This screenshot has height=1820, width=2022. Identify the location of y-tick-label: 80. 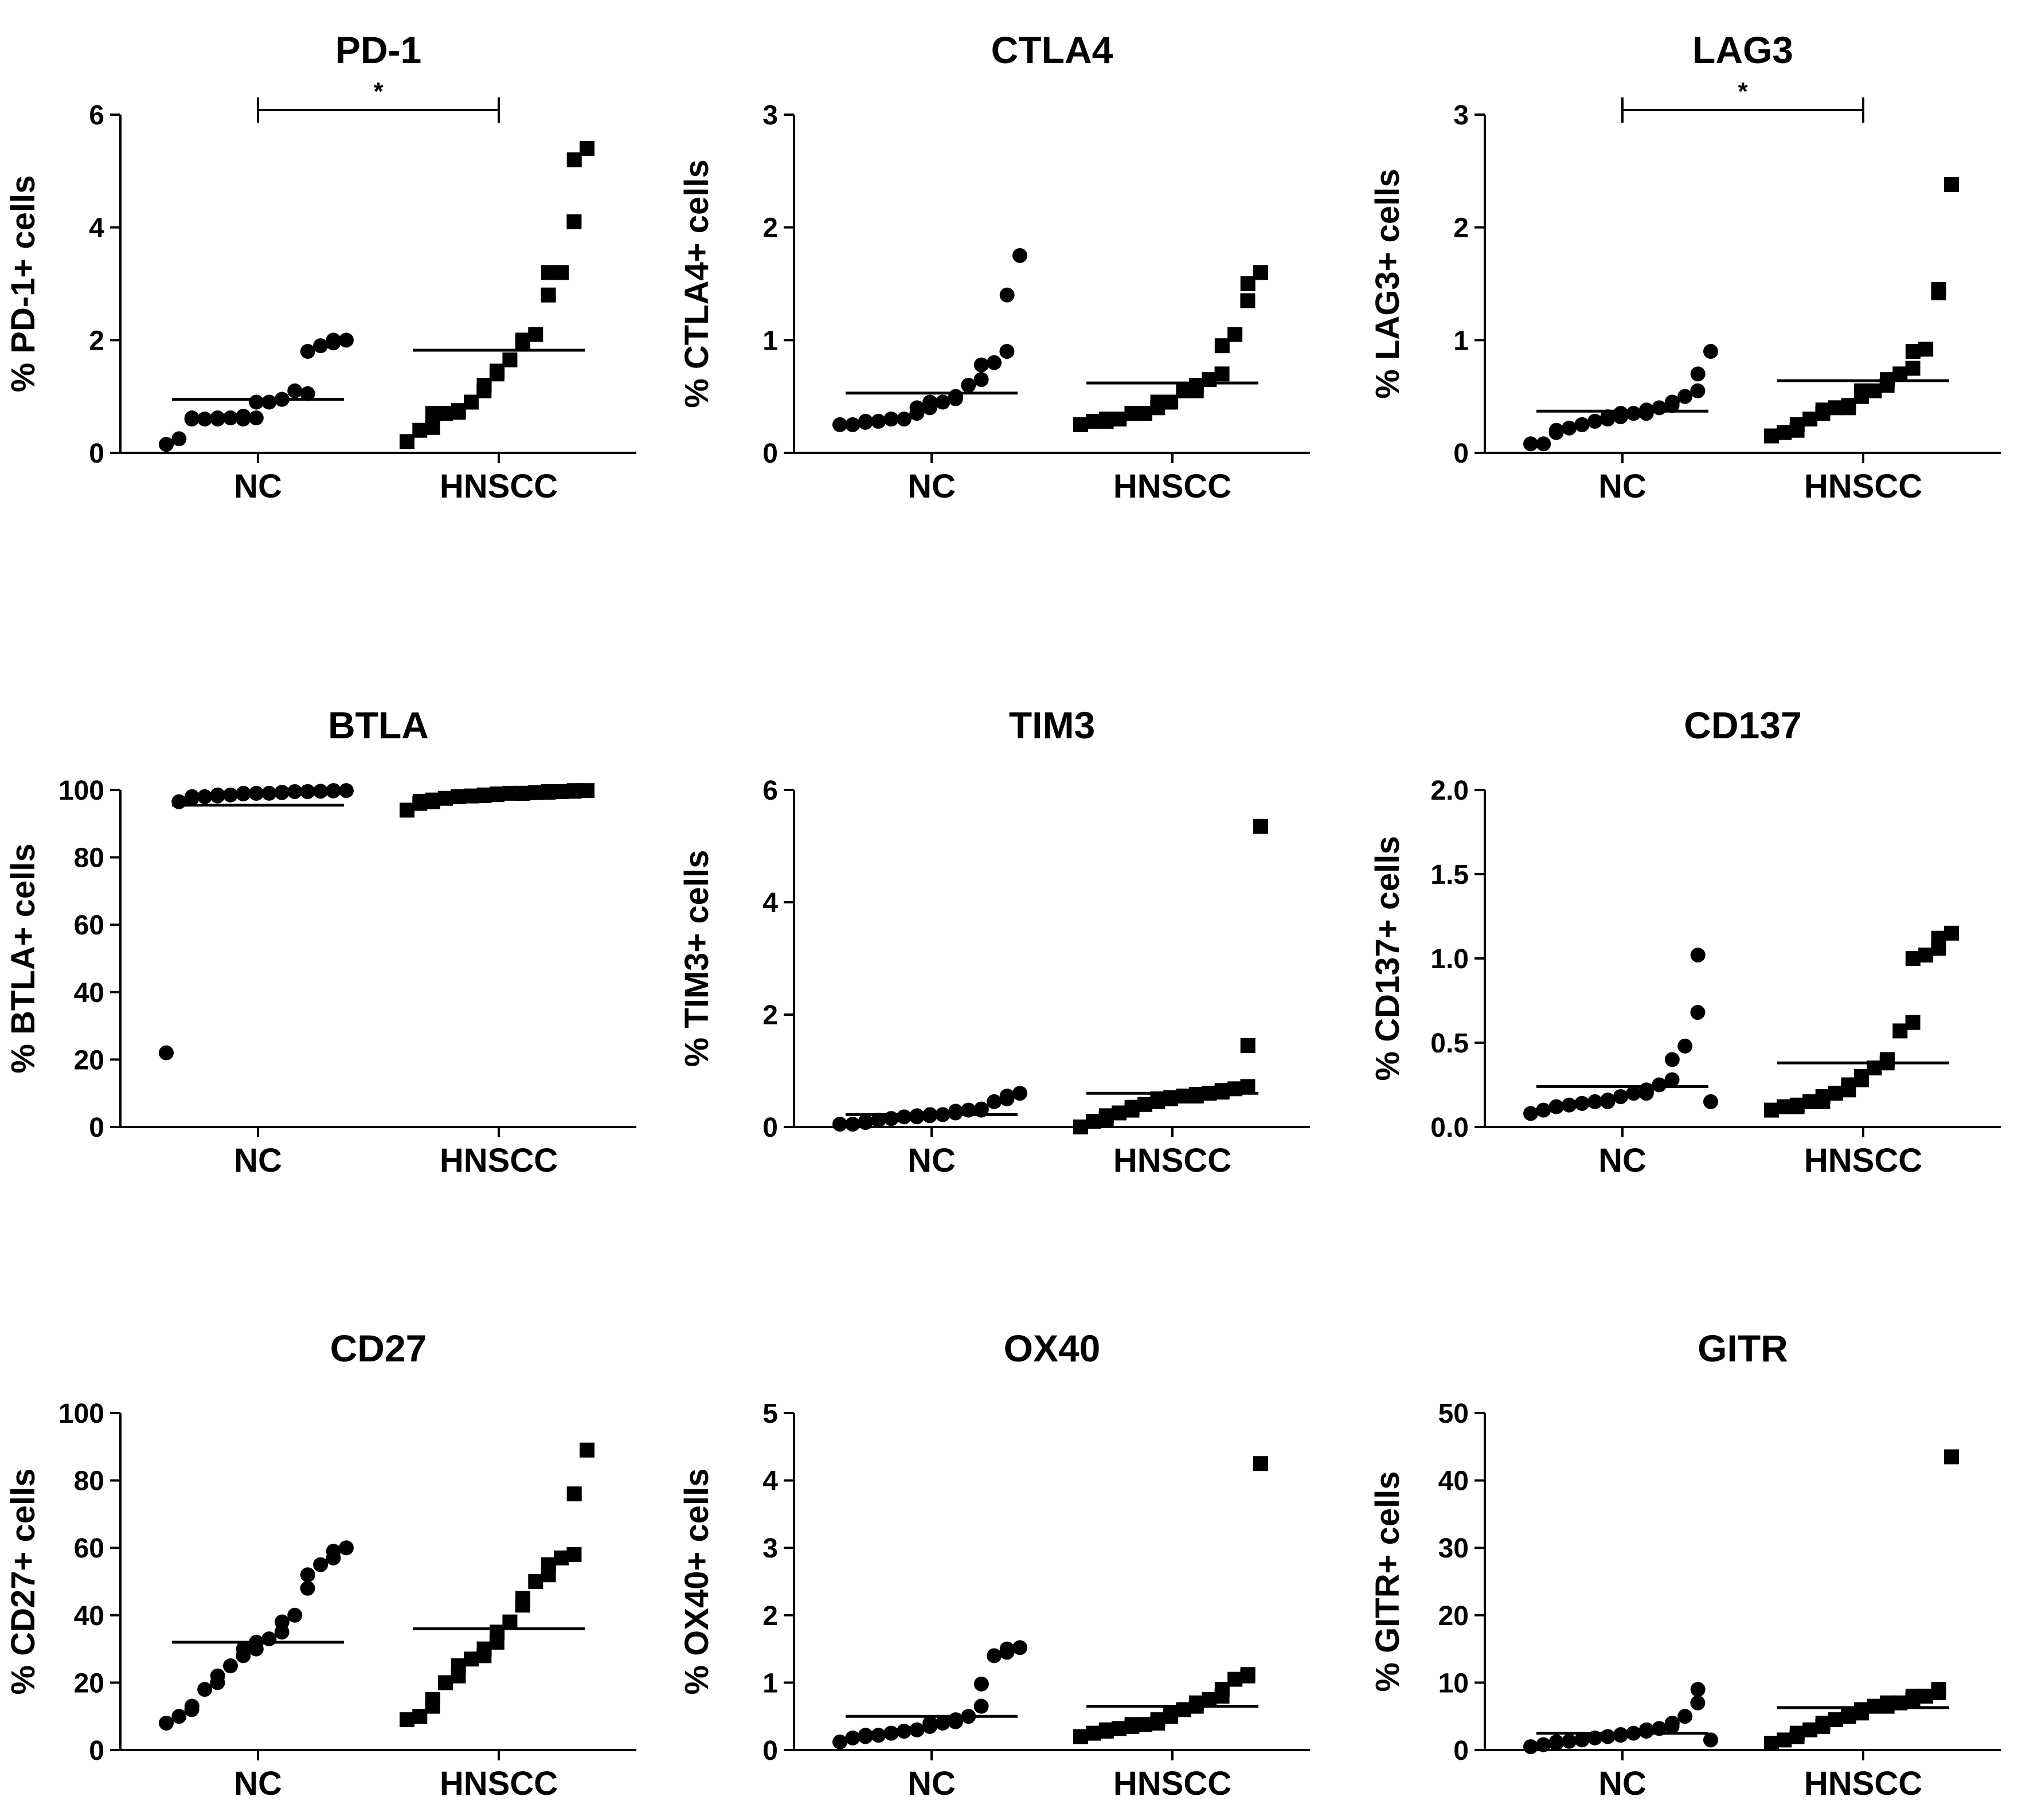
(89, 859).